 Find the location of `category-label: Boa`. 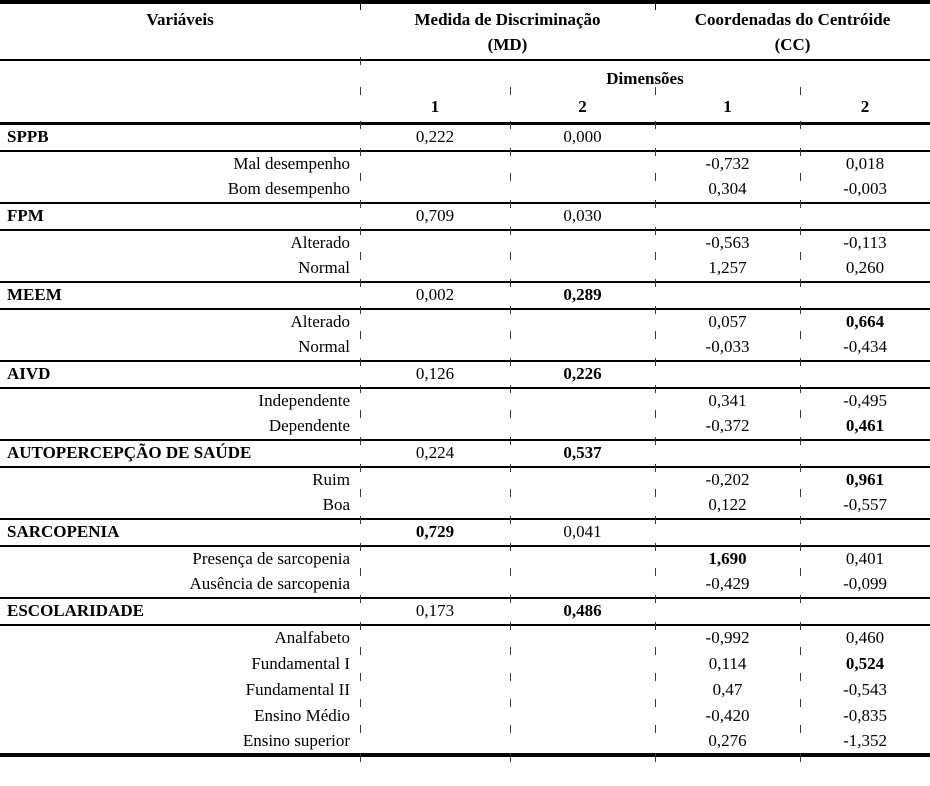

category-label: Boa is located at coordinates (336, 504).